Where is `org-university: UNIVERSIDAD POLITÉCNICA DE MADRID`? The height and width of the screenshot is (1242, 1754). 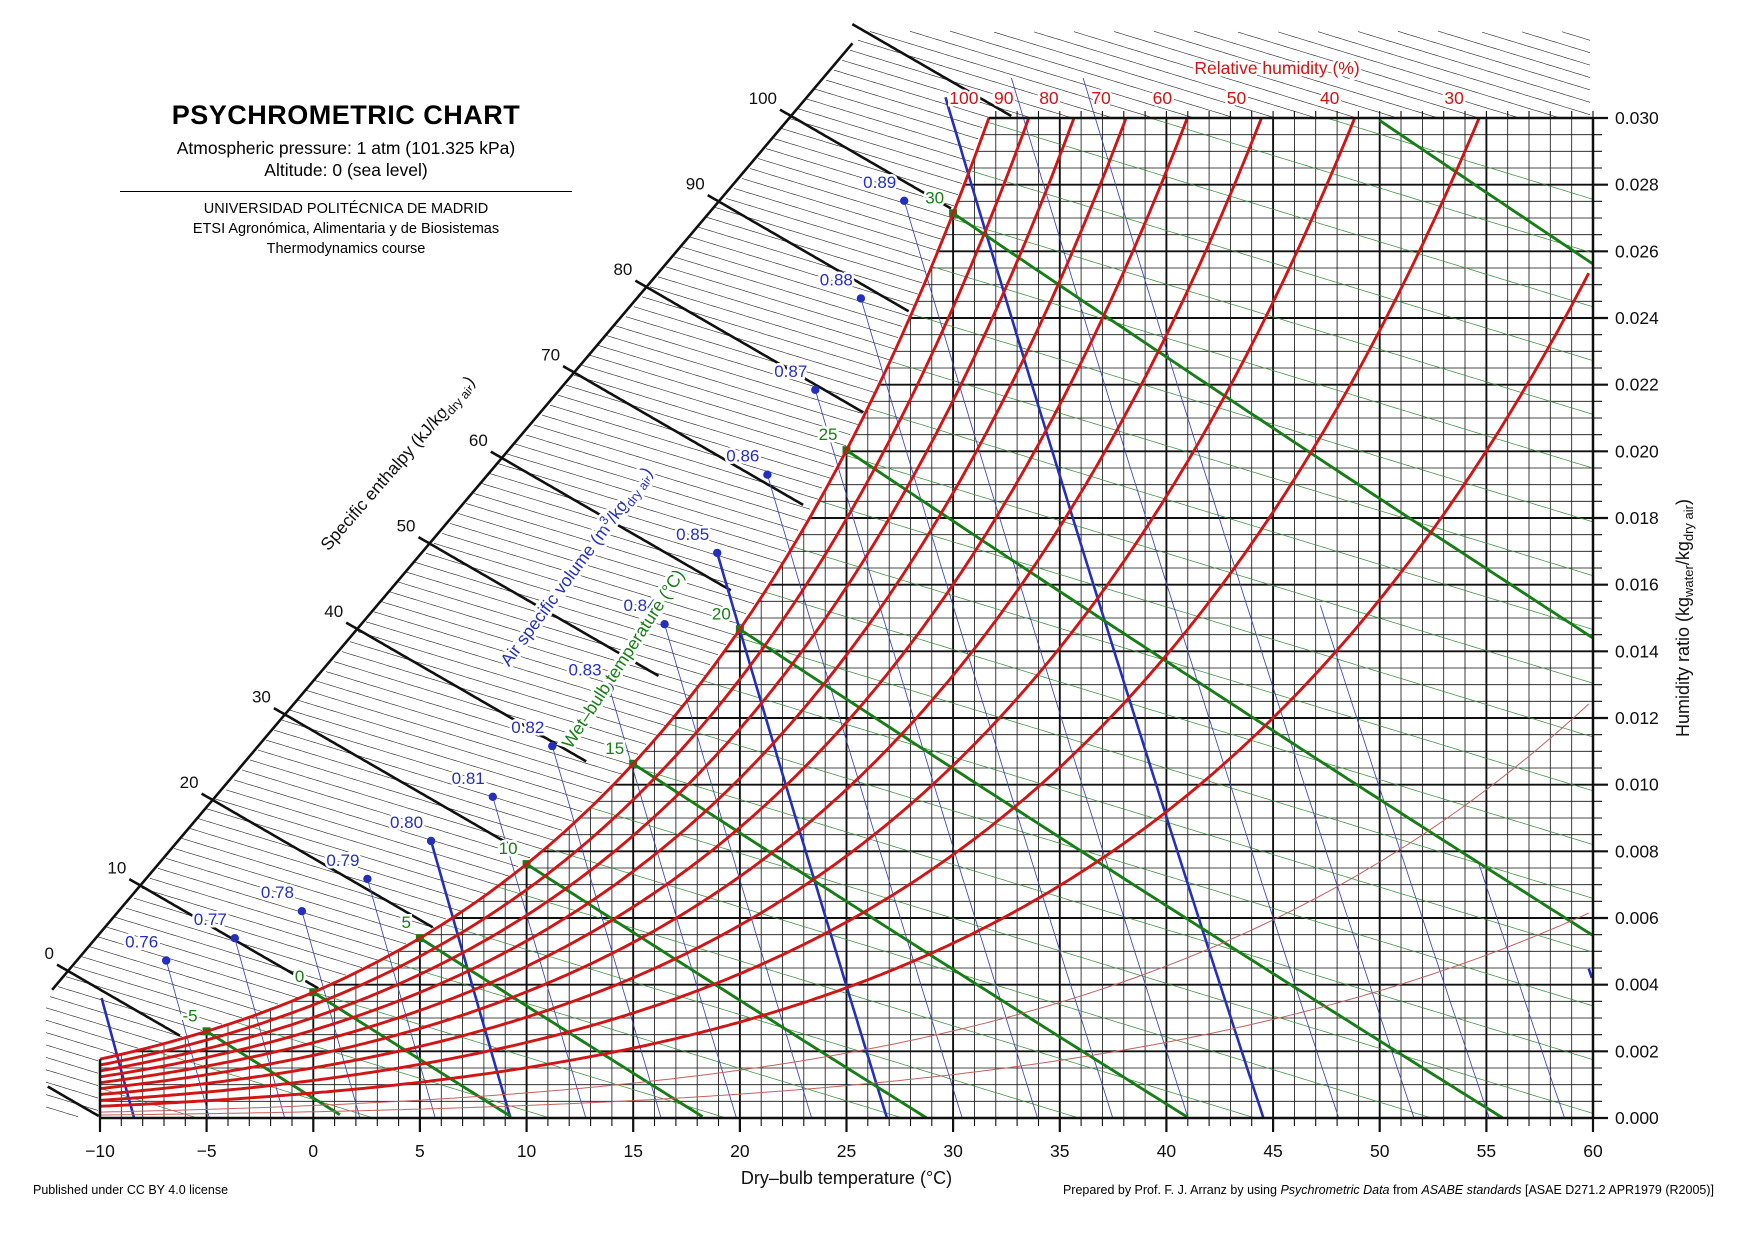
org-university: UNIVERSIDAD POLITÉCNICA DE MADRID is located at coordinates (346, 209).